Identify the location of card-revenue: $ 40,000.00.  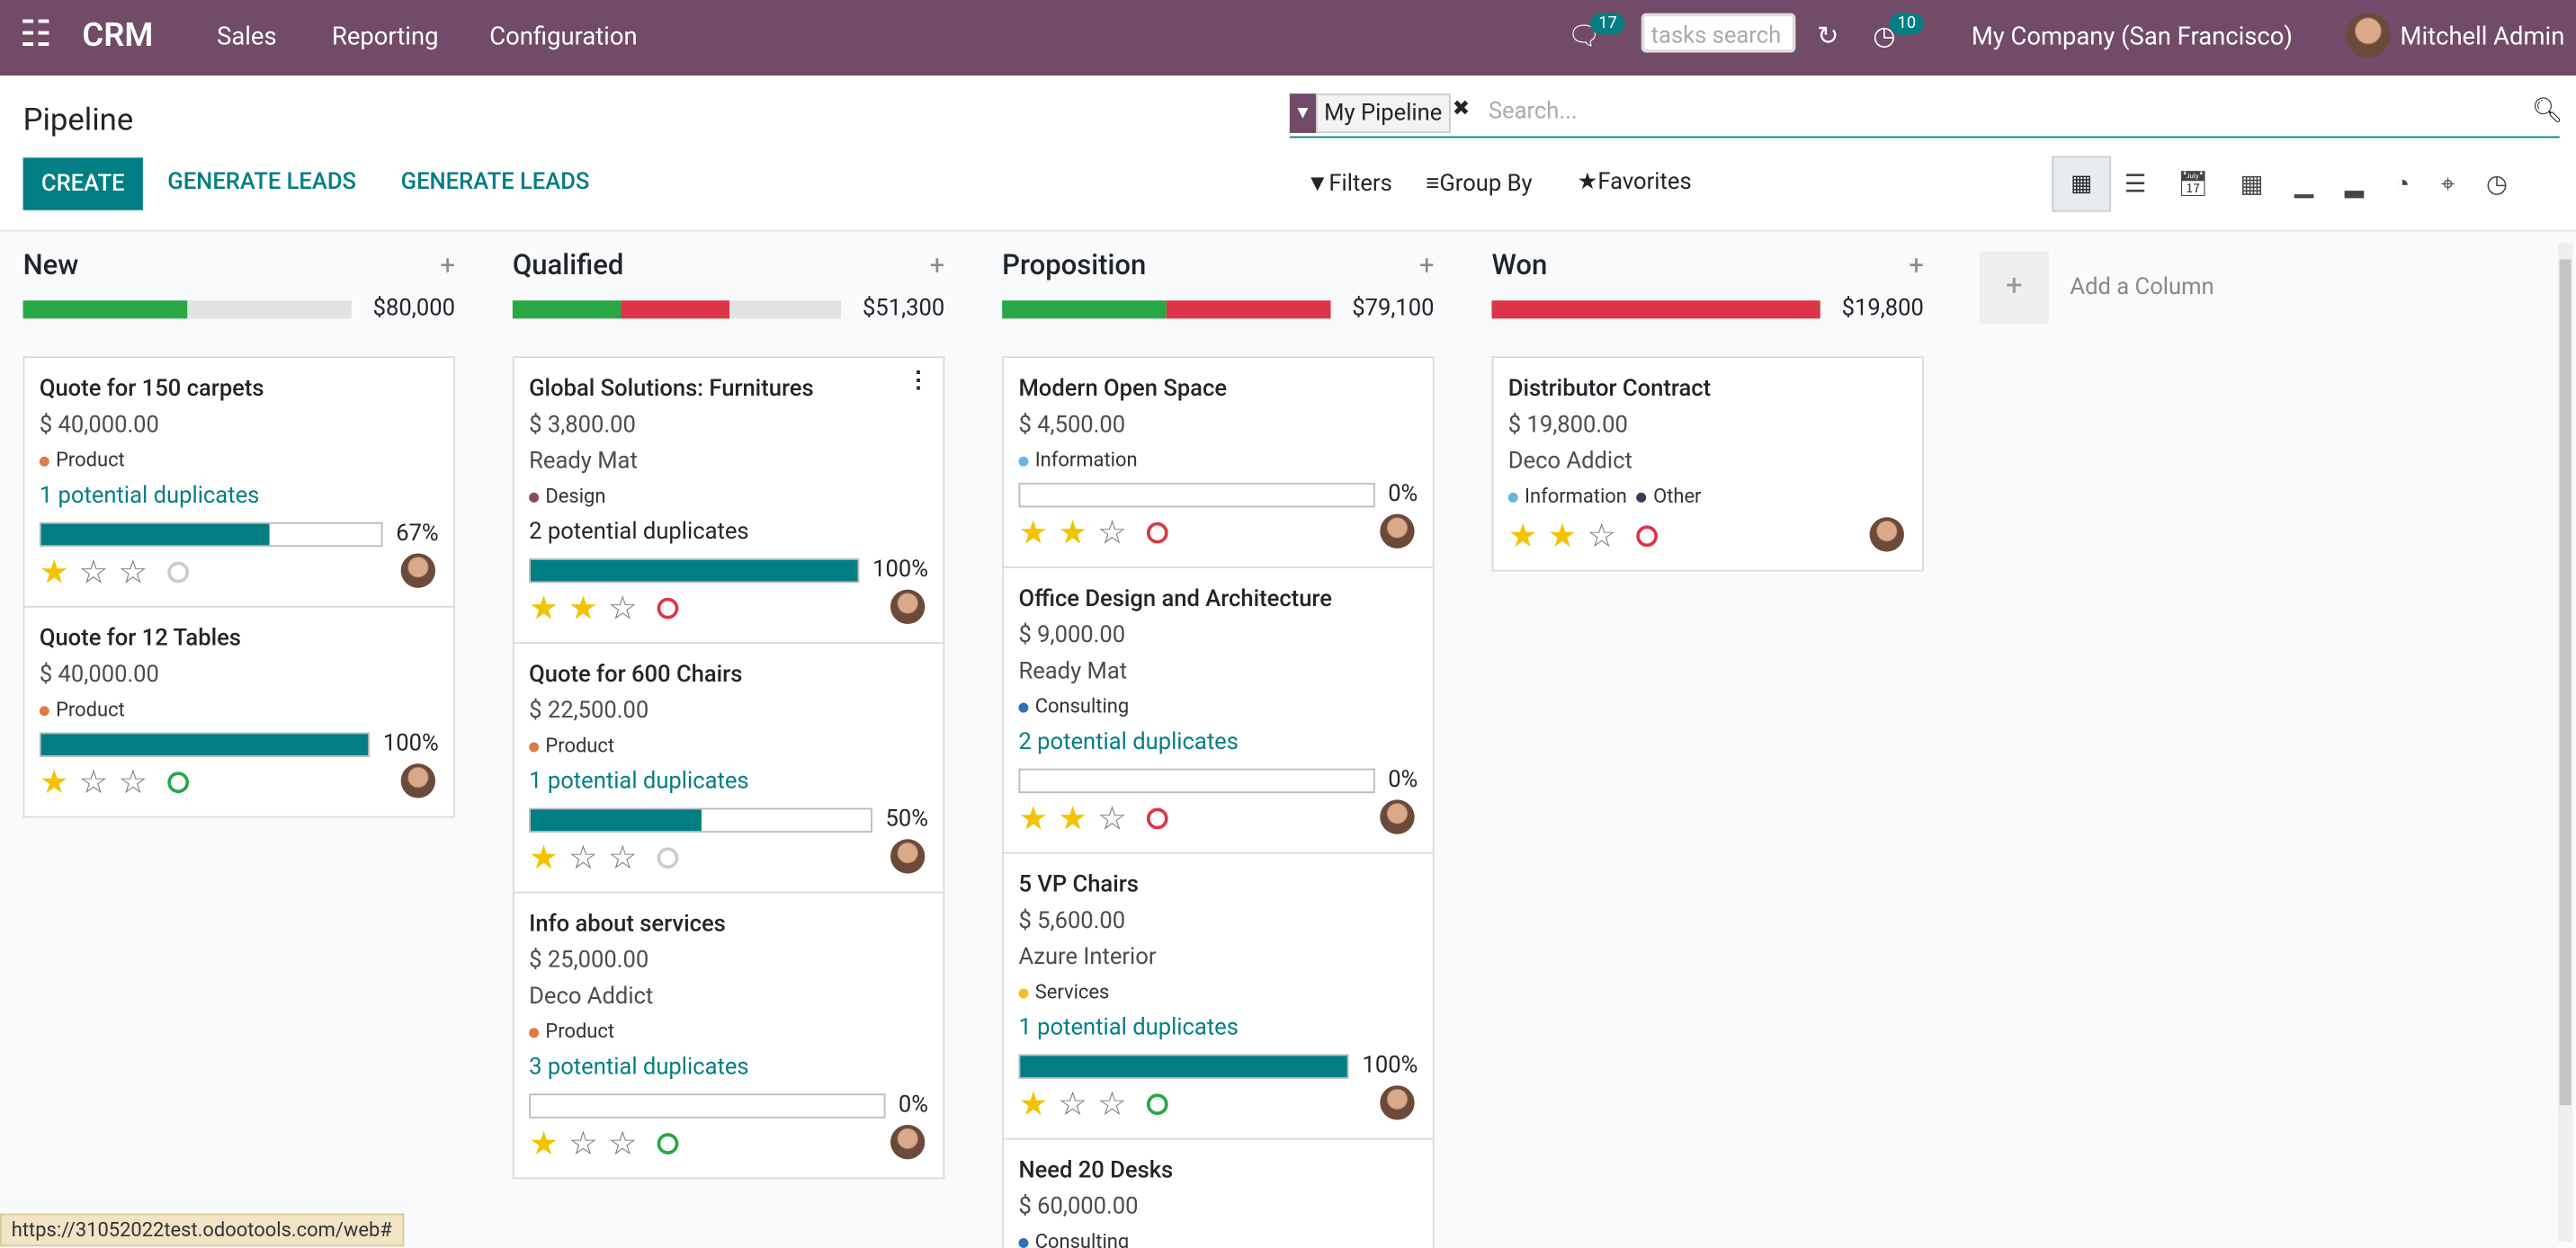
(99, 676).